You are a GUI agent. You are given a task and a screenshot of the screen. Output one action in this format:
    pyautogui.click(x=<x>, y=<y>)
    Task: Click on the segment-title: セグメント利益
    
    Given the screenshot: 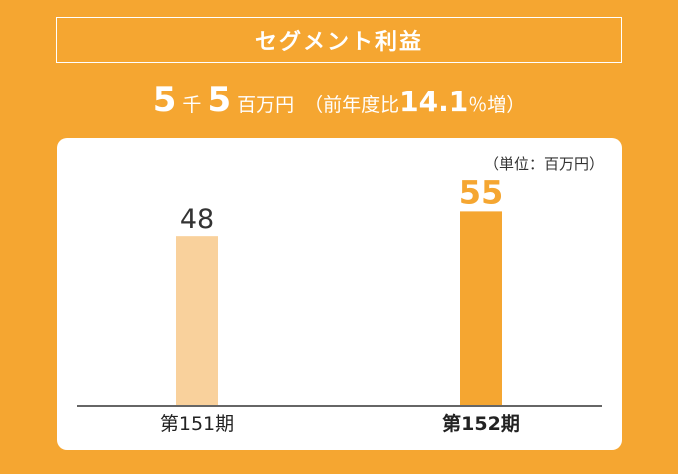 What is the action you would take?
    pyautogui.click(x=338, y=42)
    